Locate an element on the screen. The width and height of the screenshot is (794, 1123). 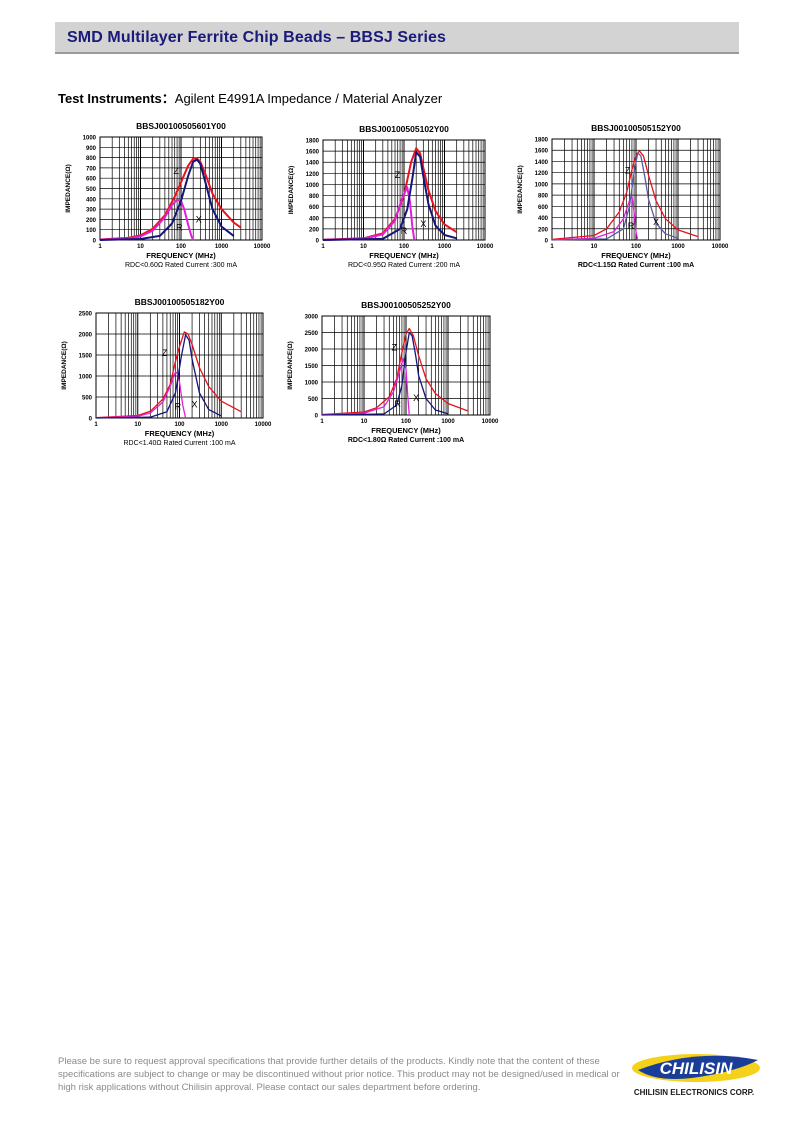
chart-title: BBSJ00100505152Y00 is located at coordinates (636, 128).